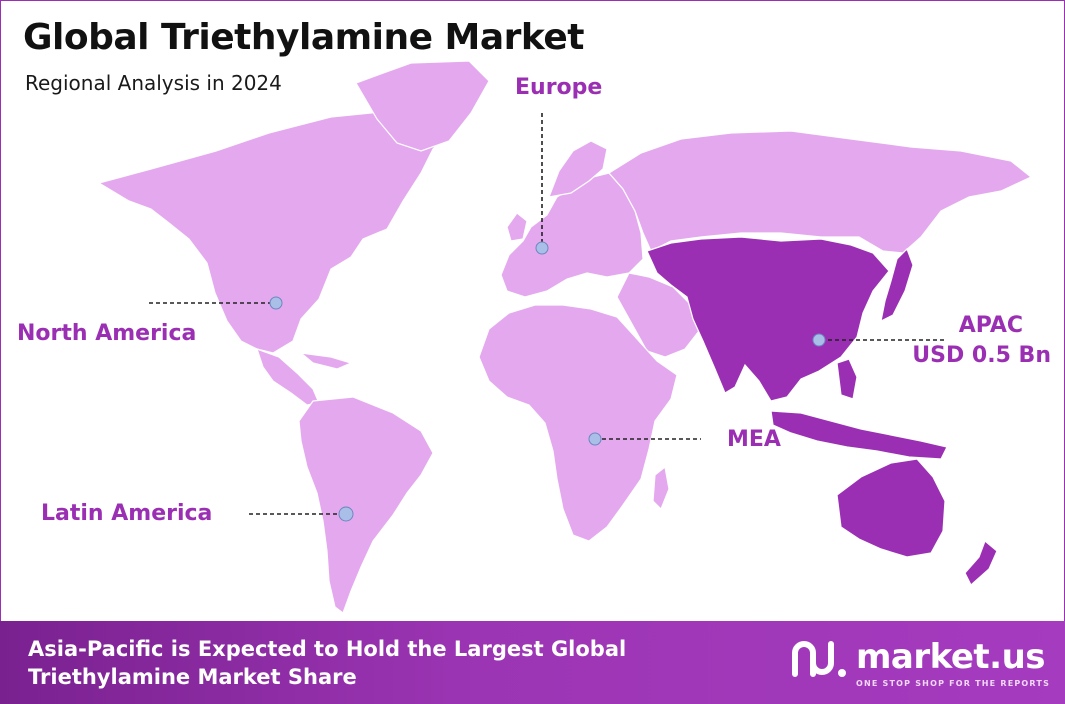 This screenshot has width=1065, height=704. What do you see at coordinates (859, 435) in the screenshot?
I see `southeast-asia-islands-region` at bounding box center [859, 435].